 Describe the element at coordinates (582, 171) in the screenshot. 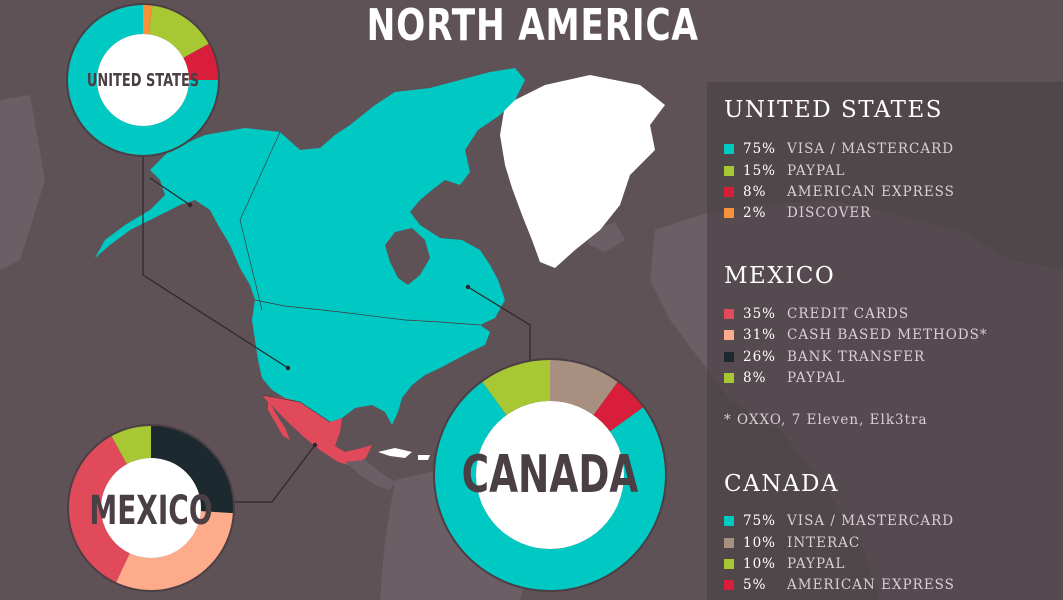

I see `greenland` at that location.